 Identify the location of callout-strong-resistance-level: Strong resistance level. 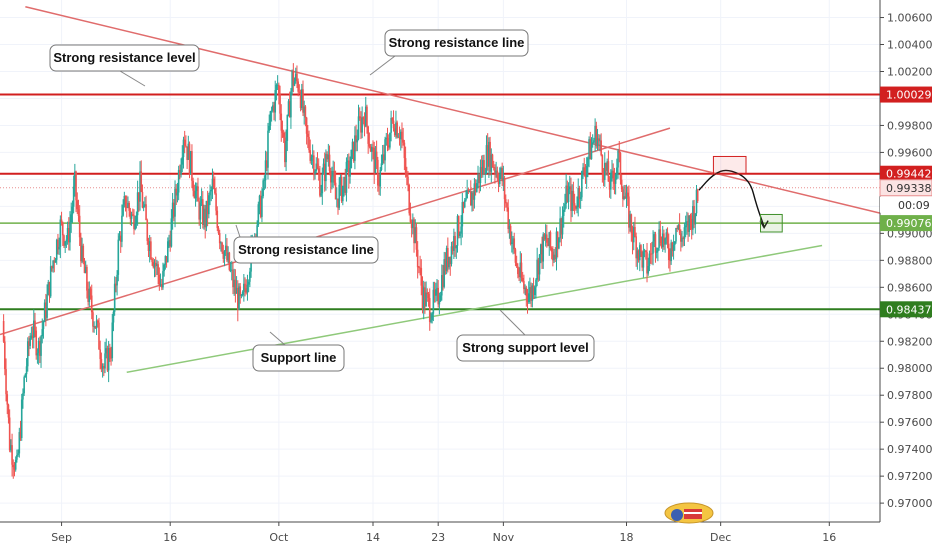
(124, 65).